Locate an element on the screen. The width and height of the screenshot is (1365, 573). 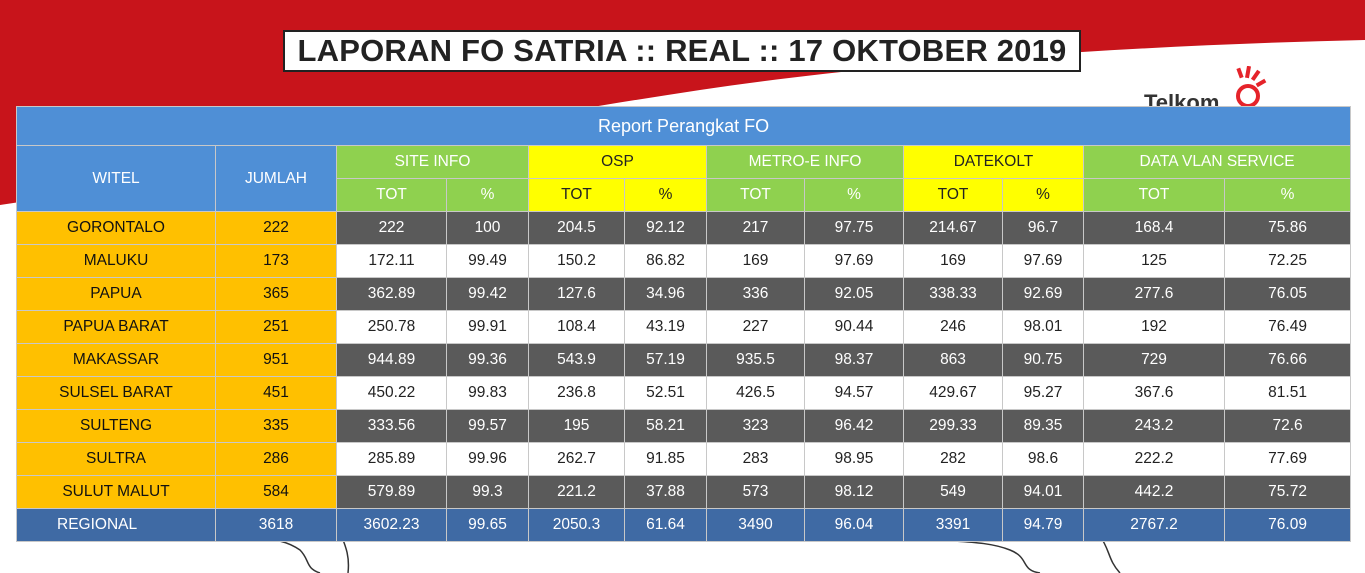
pct-cell: 95.27 is located at coordinates (1043, 393).